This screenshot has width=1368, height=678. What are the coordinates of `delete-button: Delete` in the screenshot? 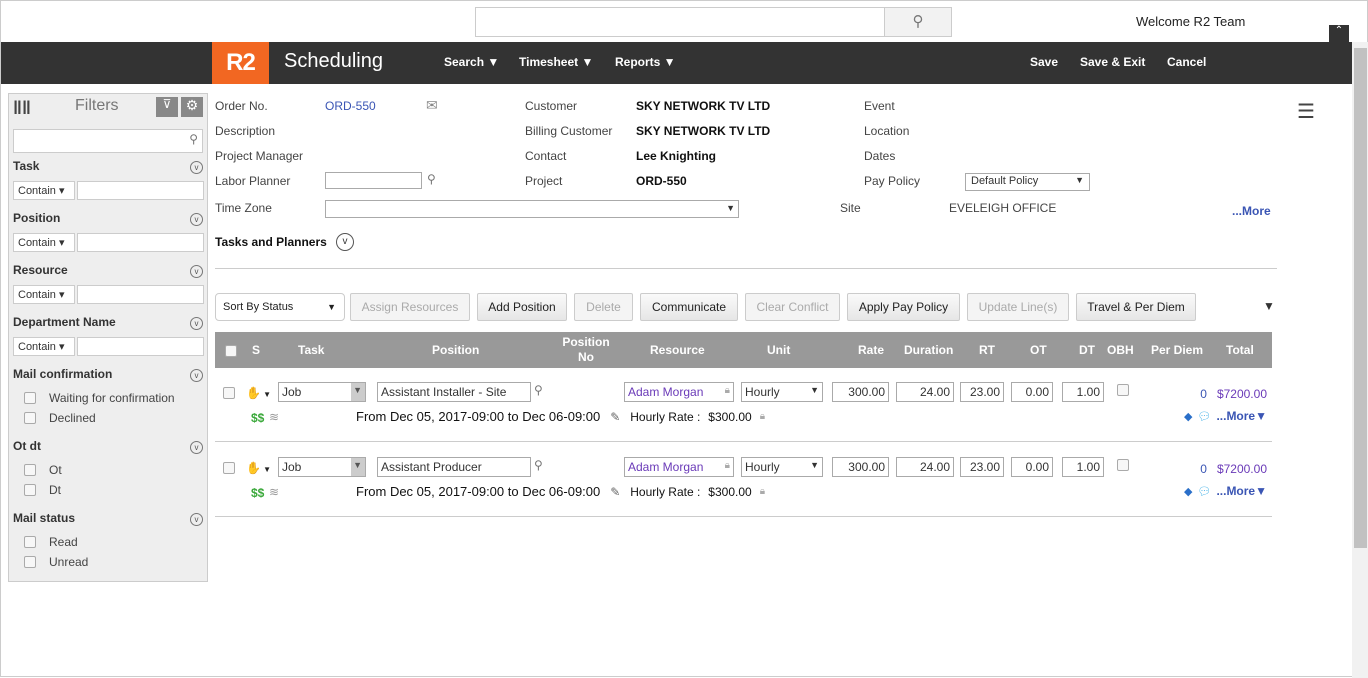 It's located at (603, 307).